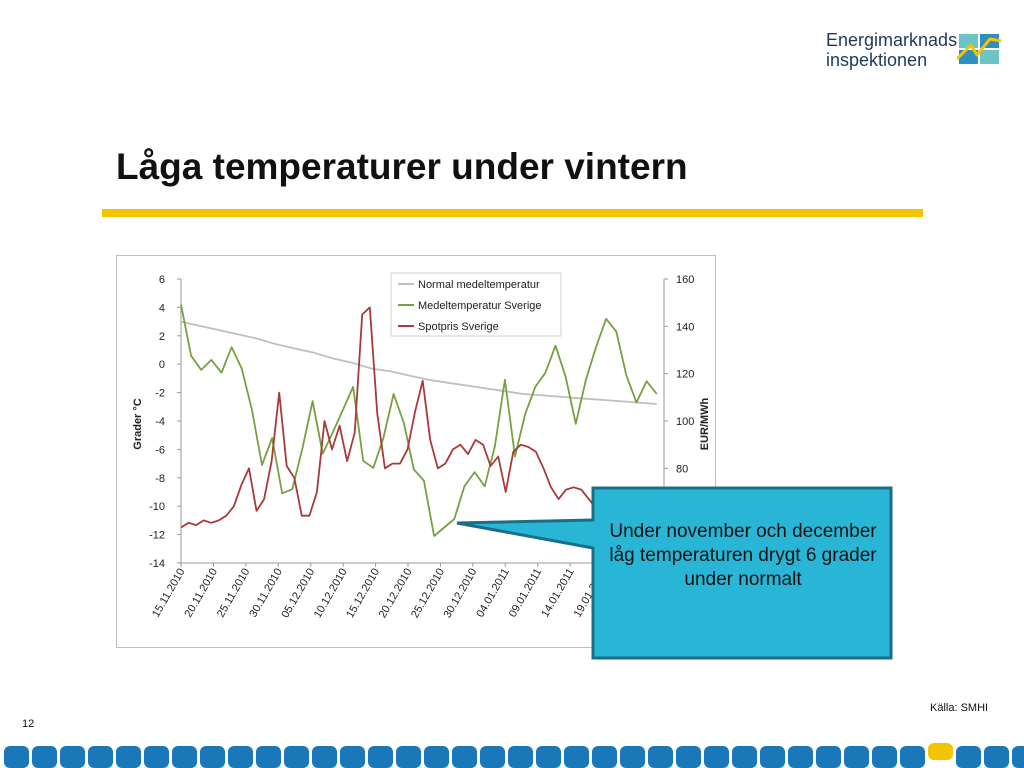 This screenshot has height=768, width=1024. What do you see at coordinates (480, 306) in the screenshot?
I see `legend-entry: Medeltemperatur Sverige` at bounding box center [480, 306].